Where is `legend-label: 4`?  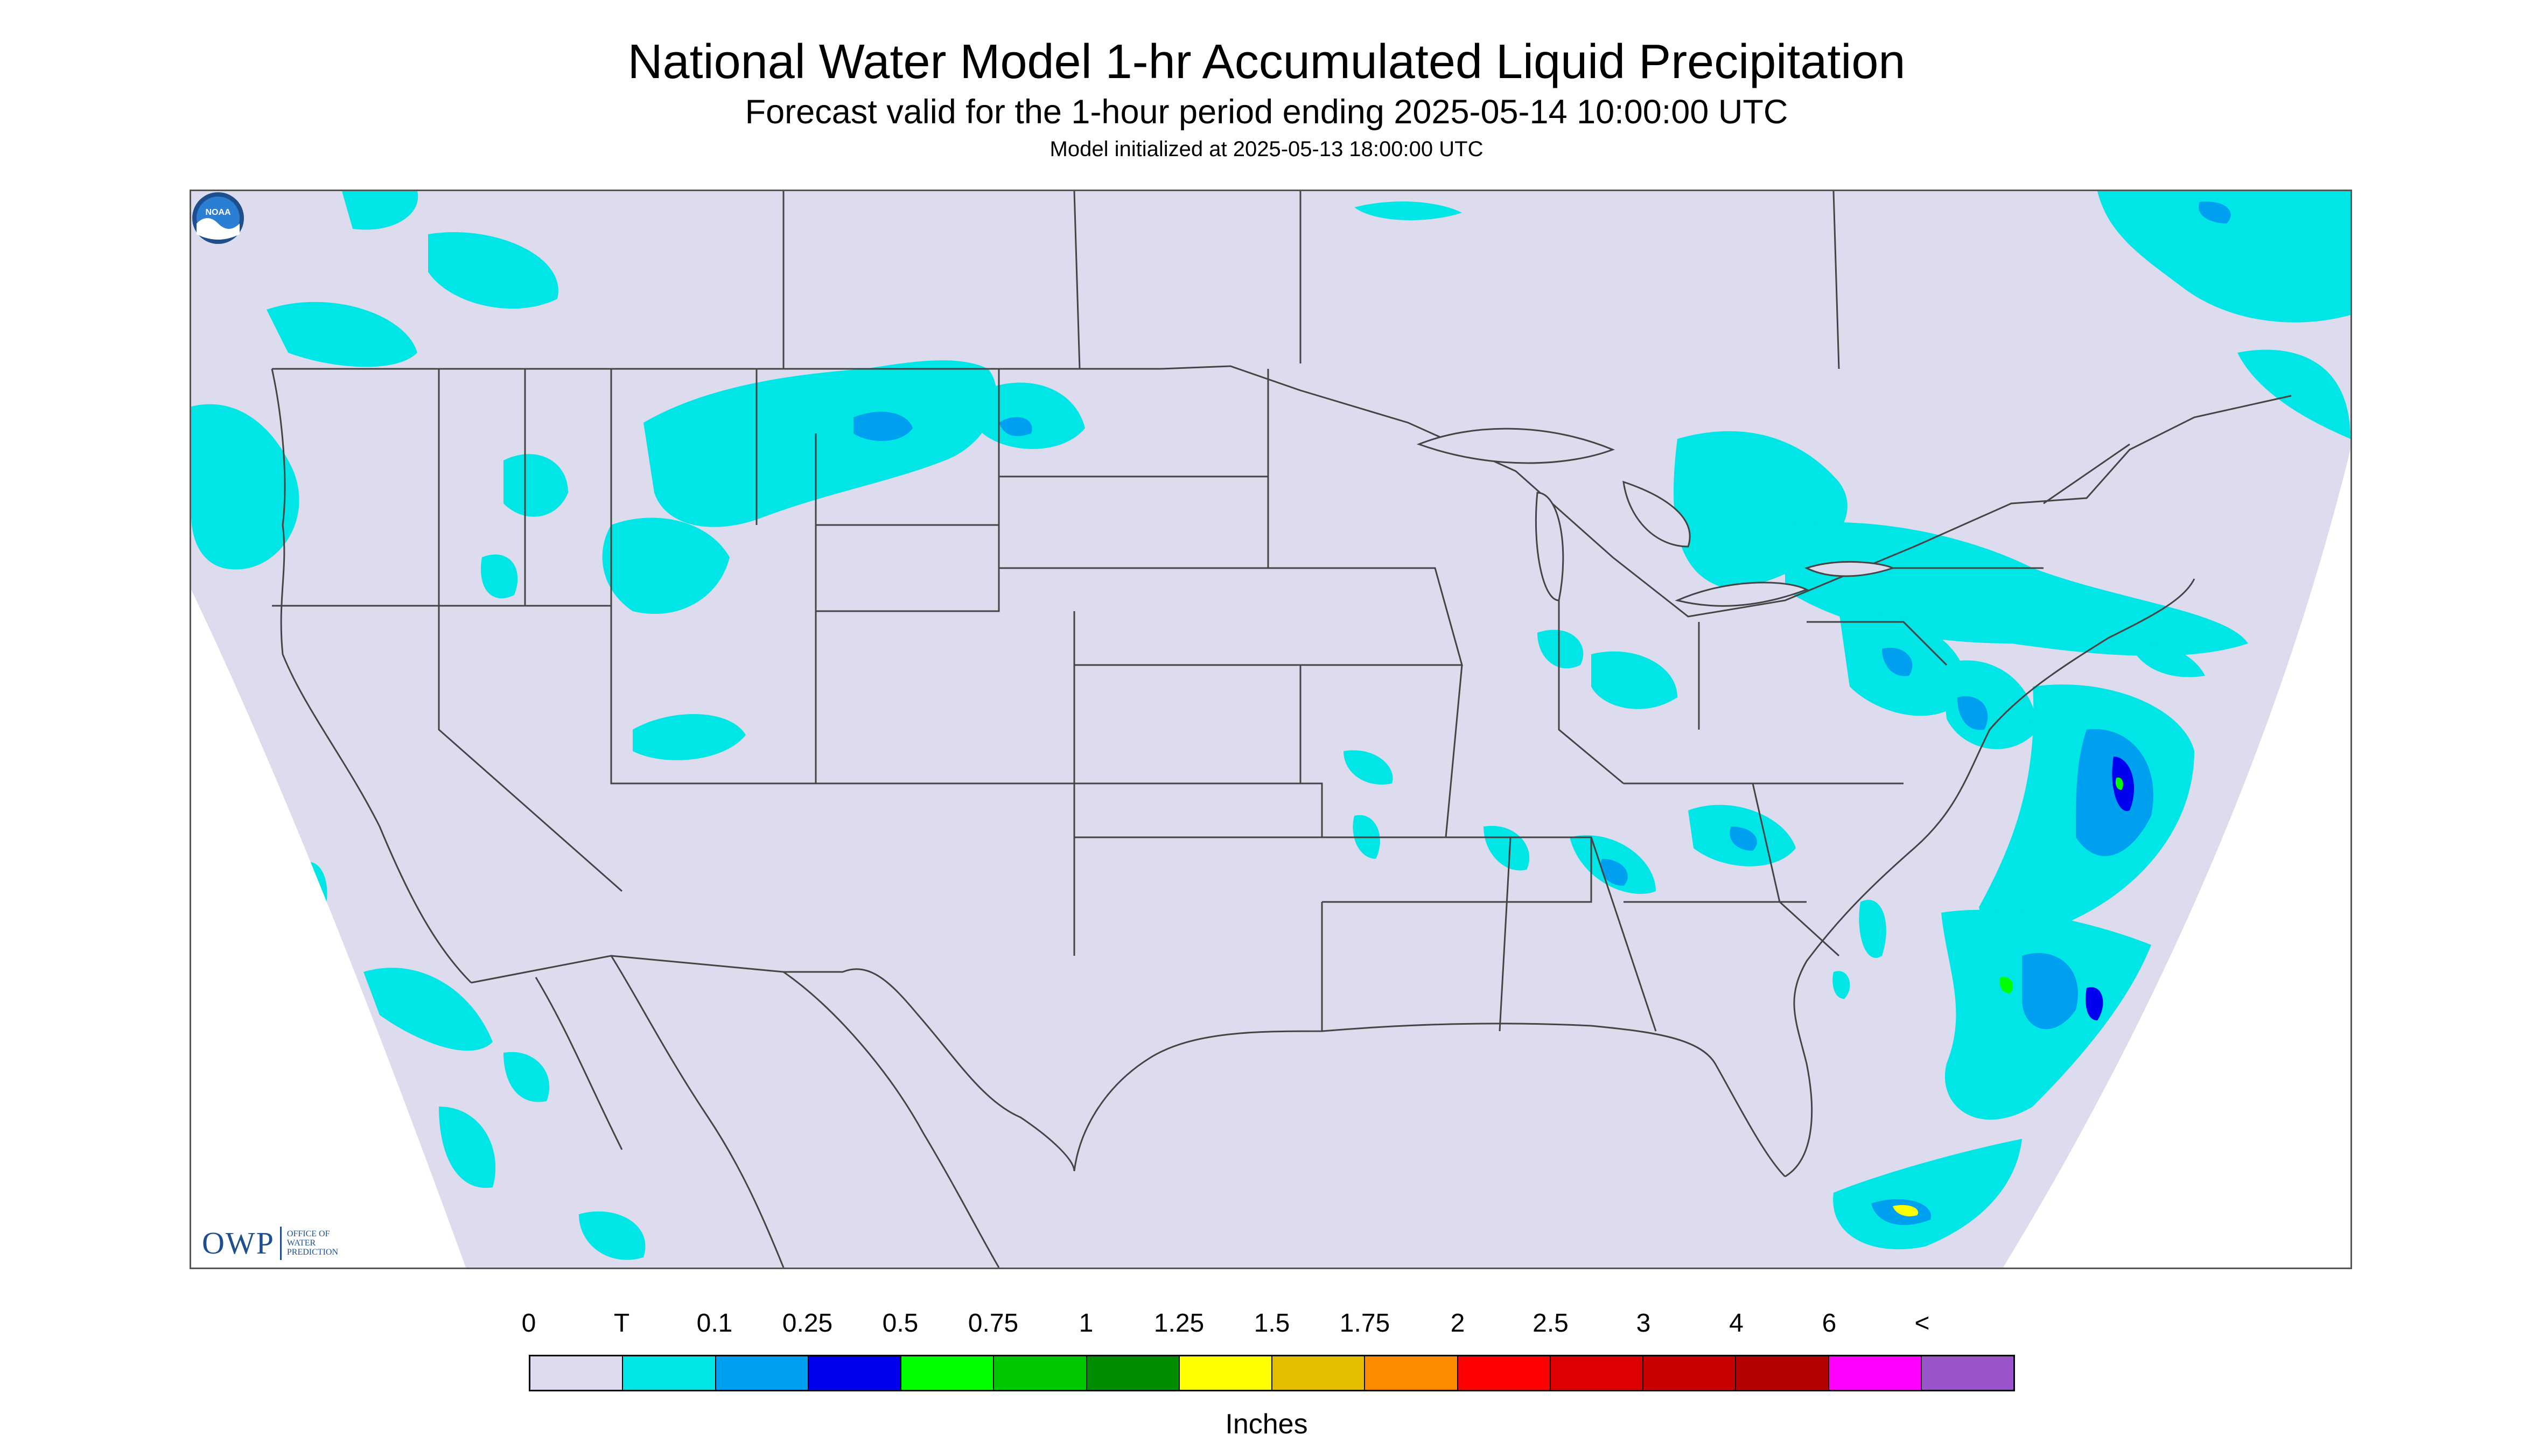
legend-label: 4 is located at coordinates (1737, 1323).